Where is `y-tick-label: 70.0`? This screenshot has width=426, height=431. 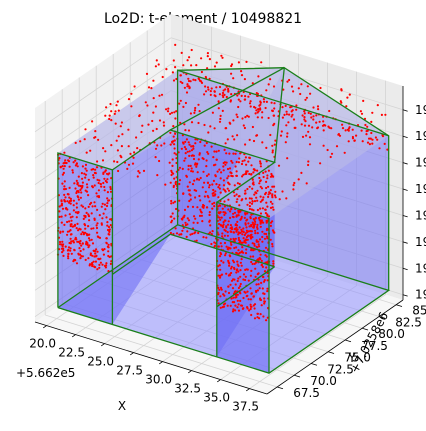
y-tick-label: 70.0 is located at coordinates (323, 381).